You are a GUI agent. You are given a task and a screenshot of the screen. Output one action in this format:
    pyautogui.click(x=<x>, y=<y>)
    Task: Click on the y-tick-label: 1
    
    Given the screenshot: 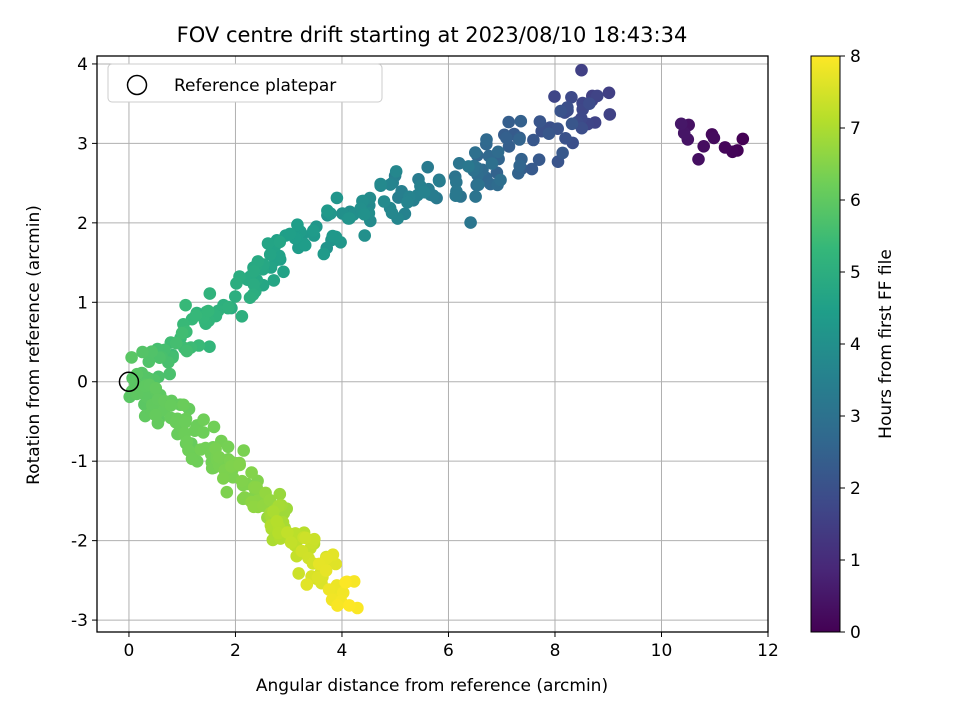 What is the action you would take?
    pyautogui.click(x=82, y=303)
    